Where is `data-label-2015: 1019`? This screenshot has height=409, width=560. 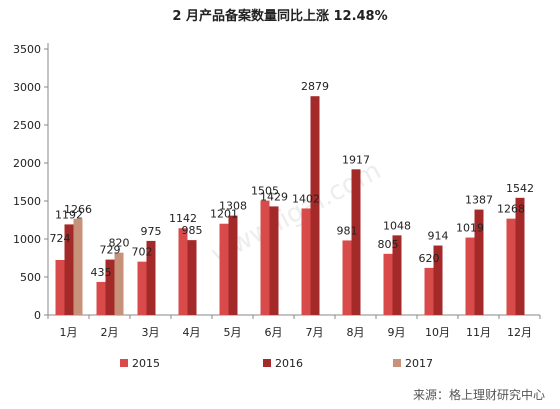 data-label-2015: 1019 is located at coordinates (470, 228).